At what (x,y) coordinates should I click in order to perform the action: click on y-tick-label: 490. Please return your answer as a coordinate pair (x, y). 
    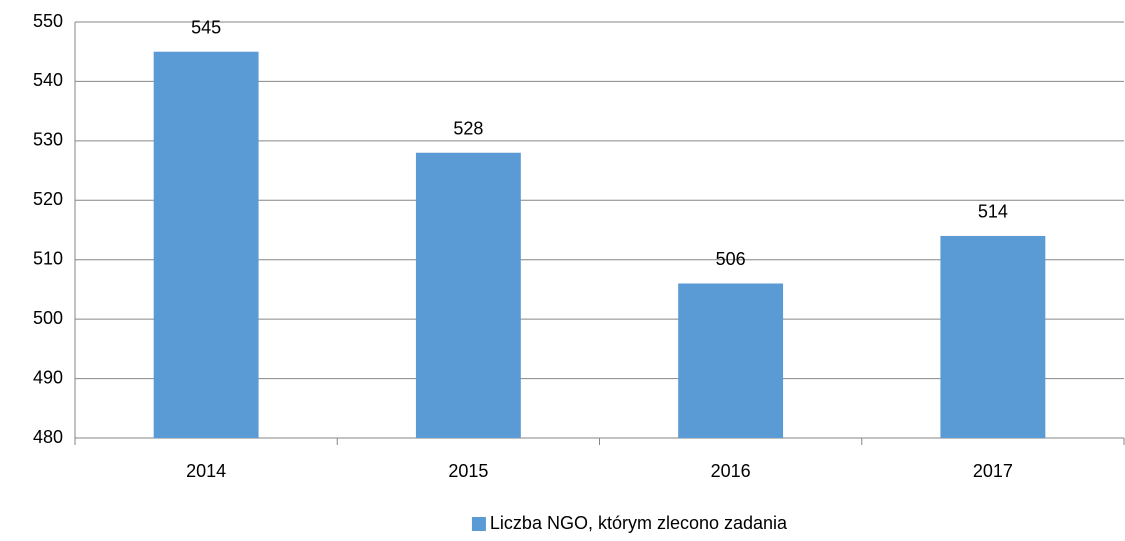
    Looking at the image, I should click on (48, 377).